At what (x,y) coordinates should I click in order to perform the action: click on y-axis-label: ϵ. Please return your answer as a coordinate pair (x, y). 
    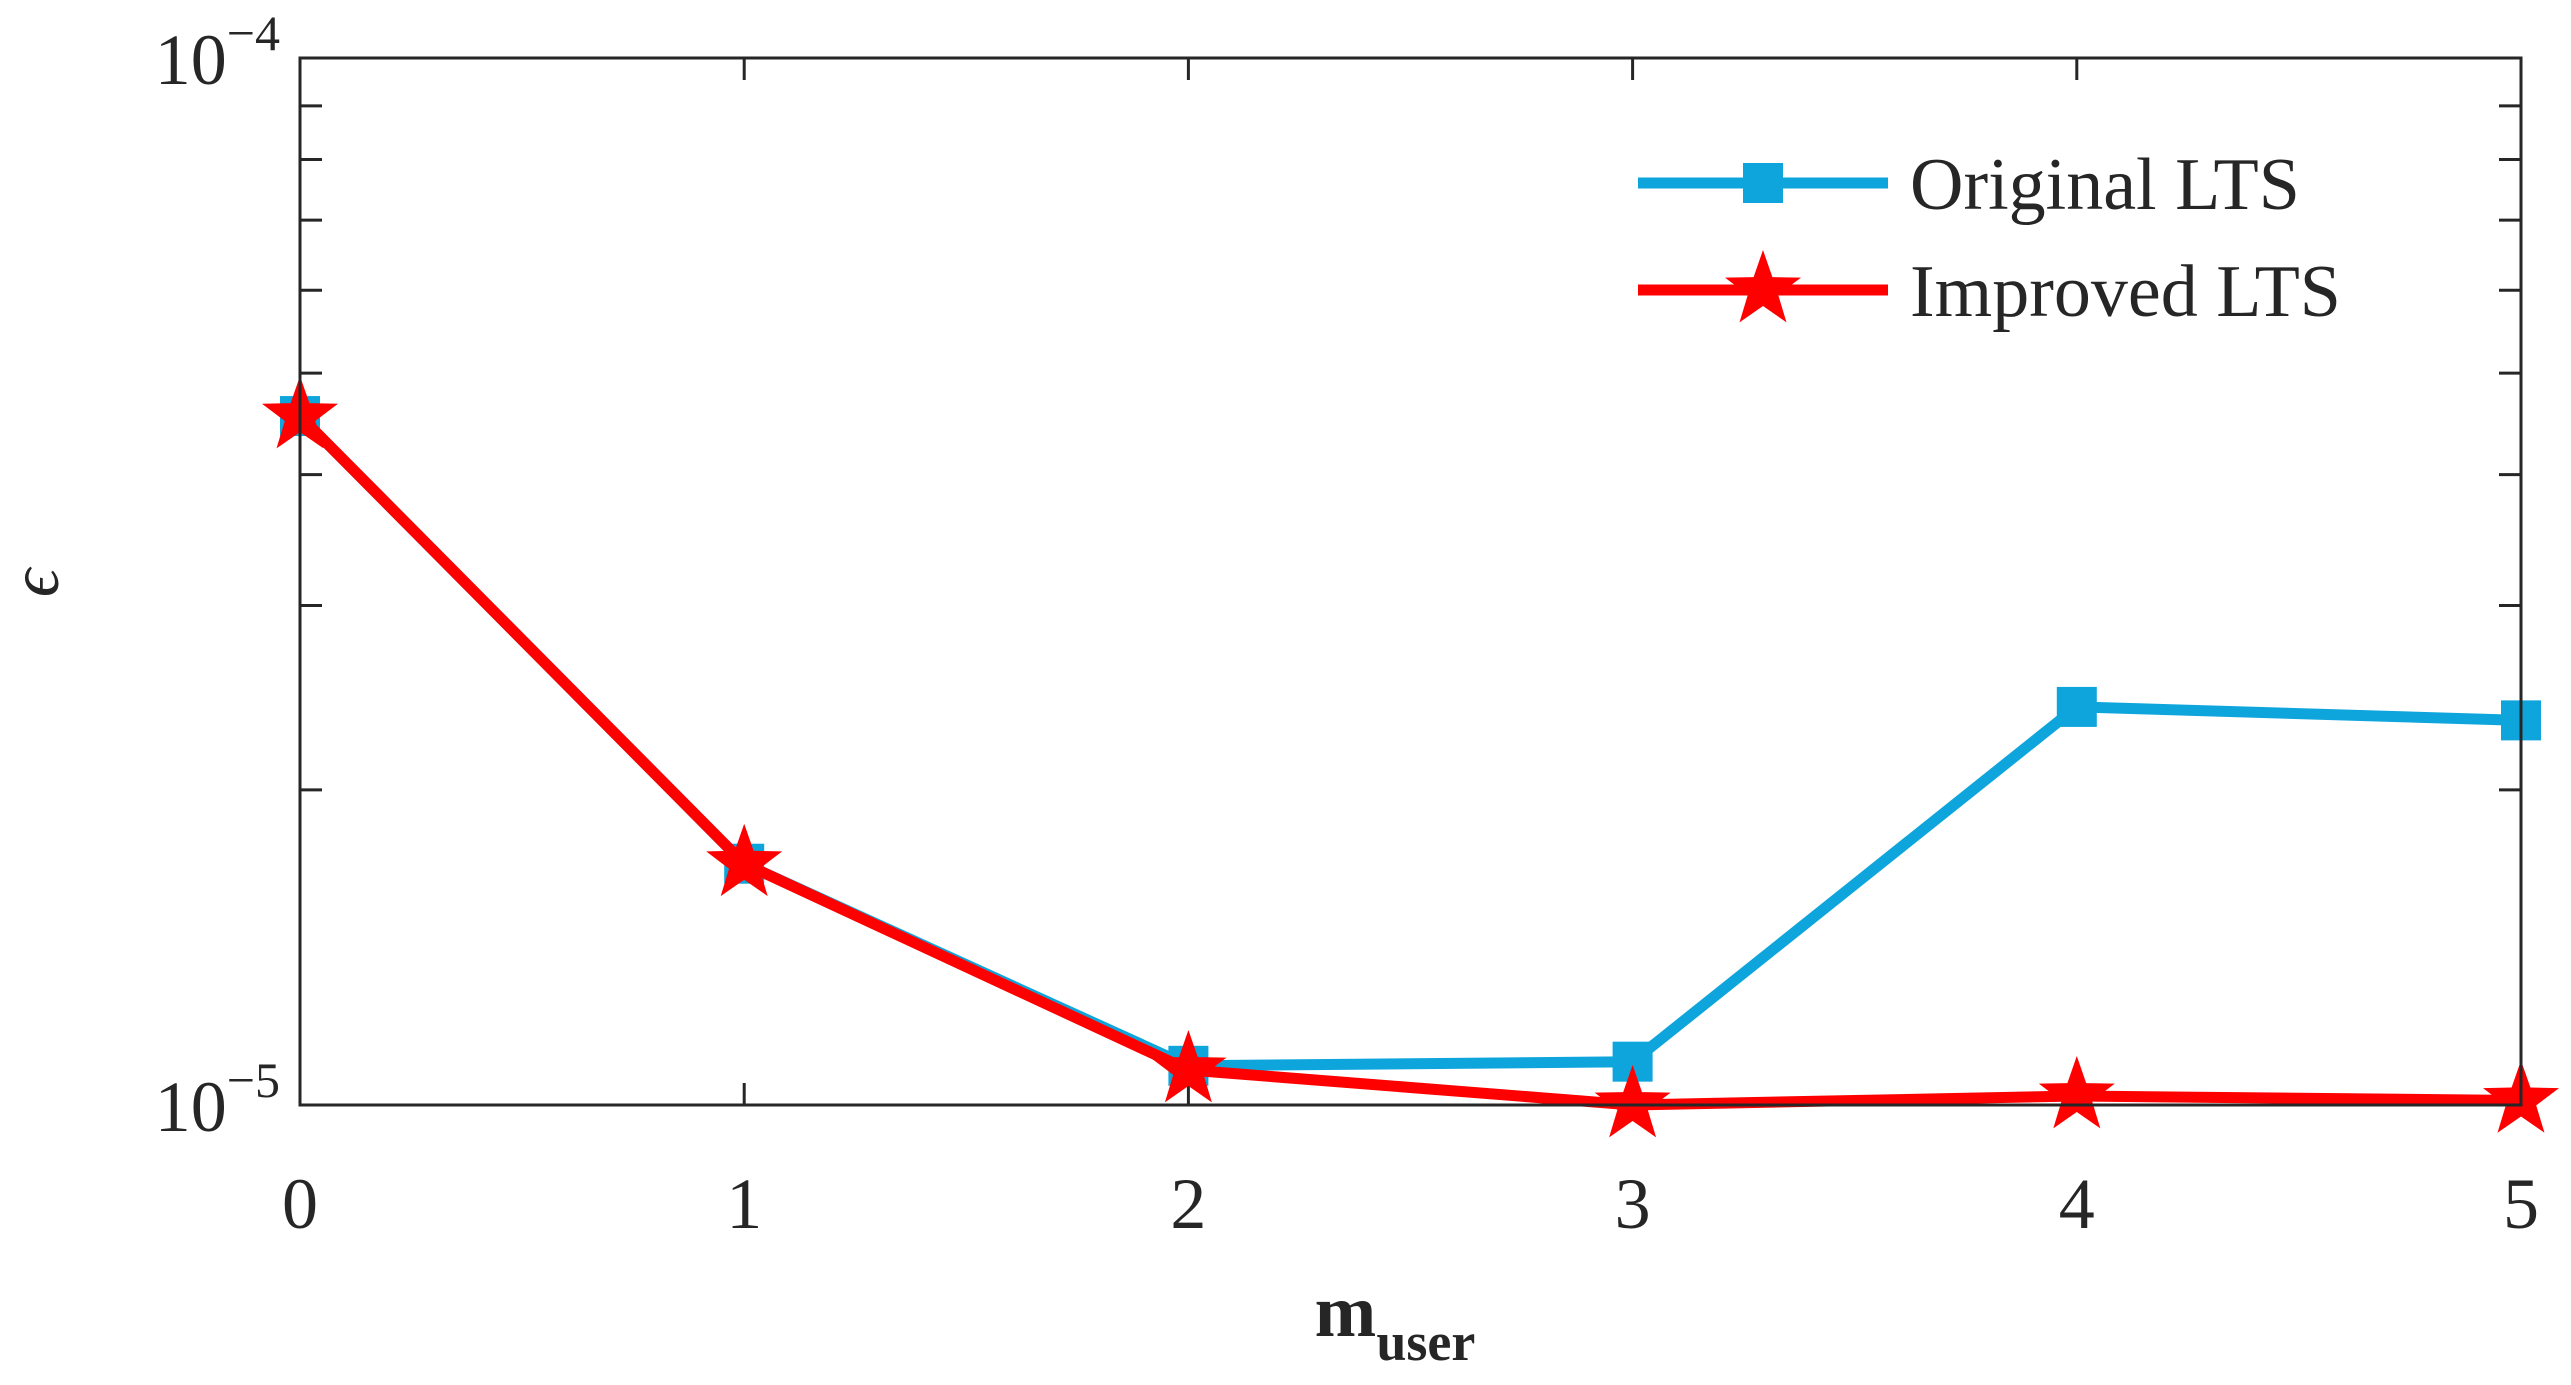
    Looking at the image, I should click on (37, 581).